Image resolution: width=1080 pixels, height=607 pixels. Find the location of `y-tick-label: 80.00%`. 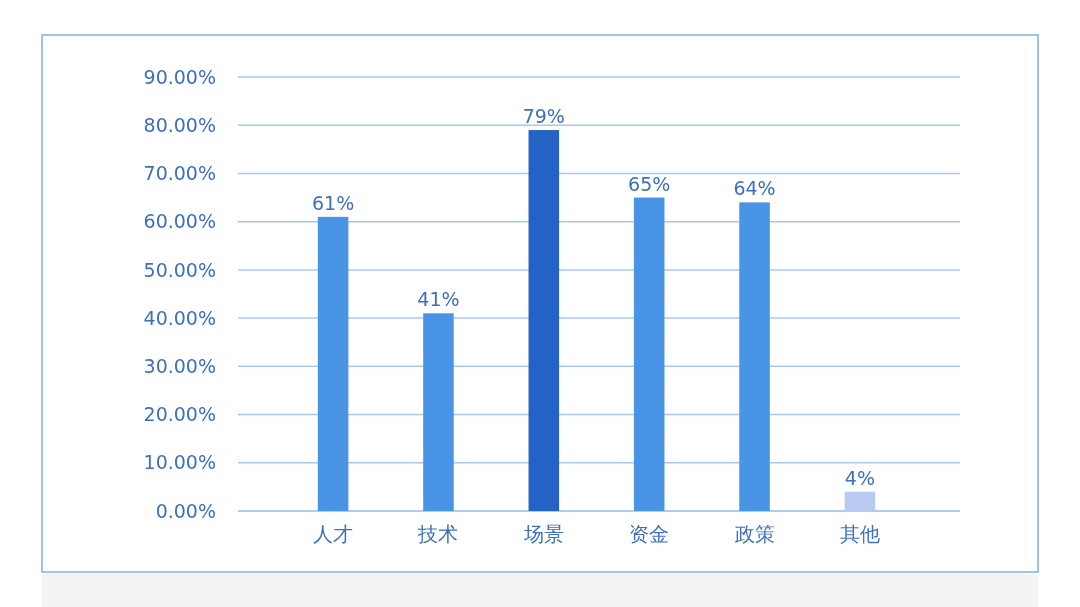

y-tick-label: 80.00% is located at coordinates (179, 124).